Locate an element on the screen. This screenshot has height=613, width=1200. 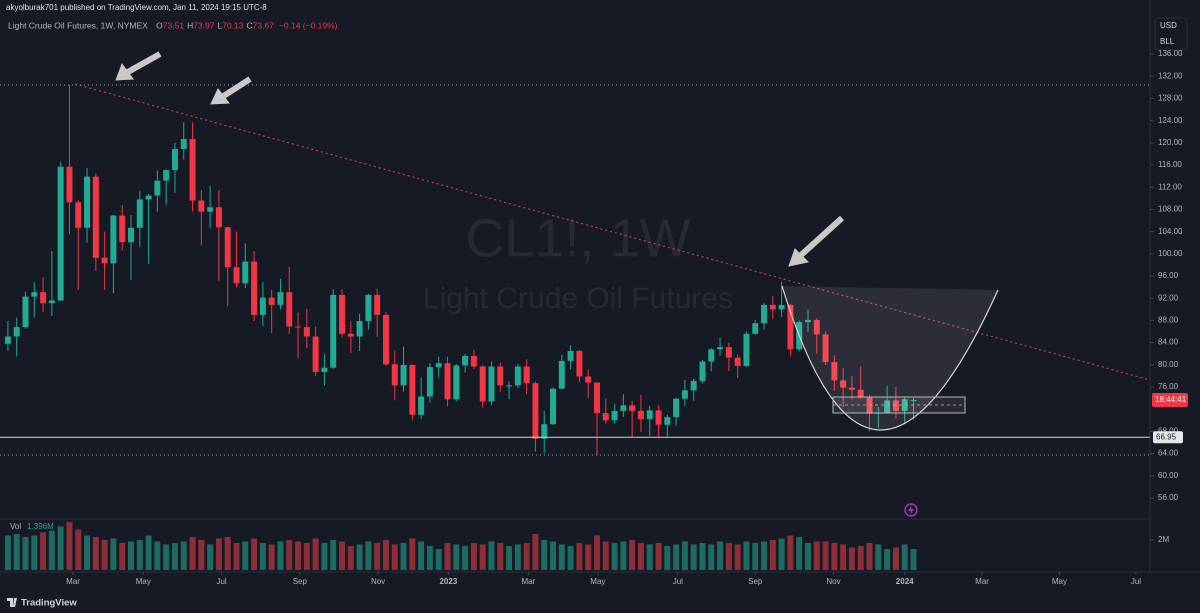
y-tick-label: 60.00 is located at coordinates (1168, 475).